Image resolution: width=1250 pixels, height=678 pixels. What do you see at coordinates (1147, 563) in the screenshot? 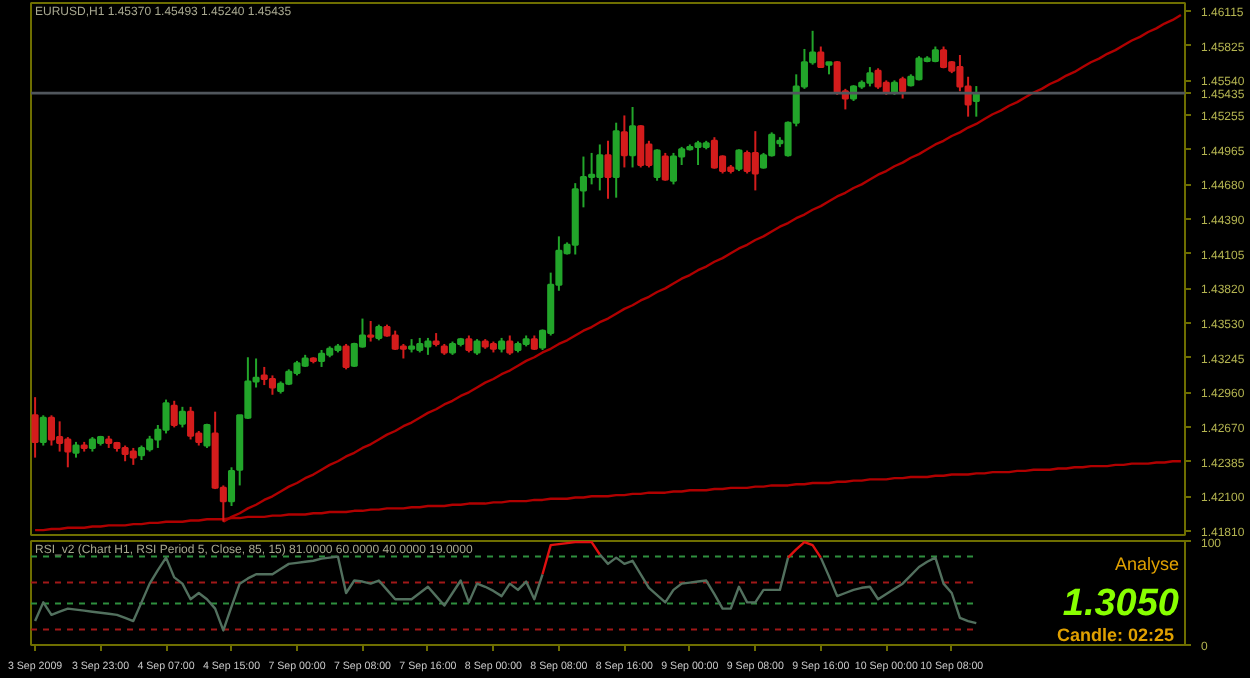
I see `annotation: Analyse` at bounding box center [1147, 563].